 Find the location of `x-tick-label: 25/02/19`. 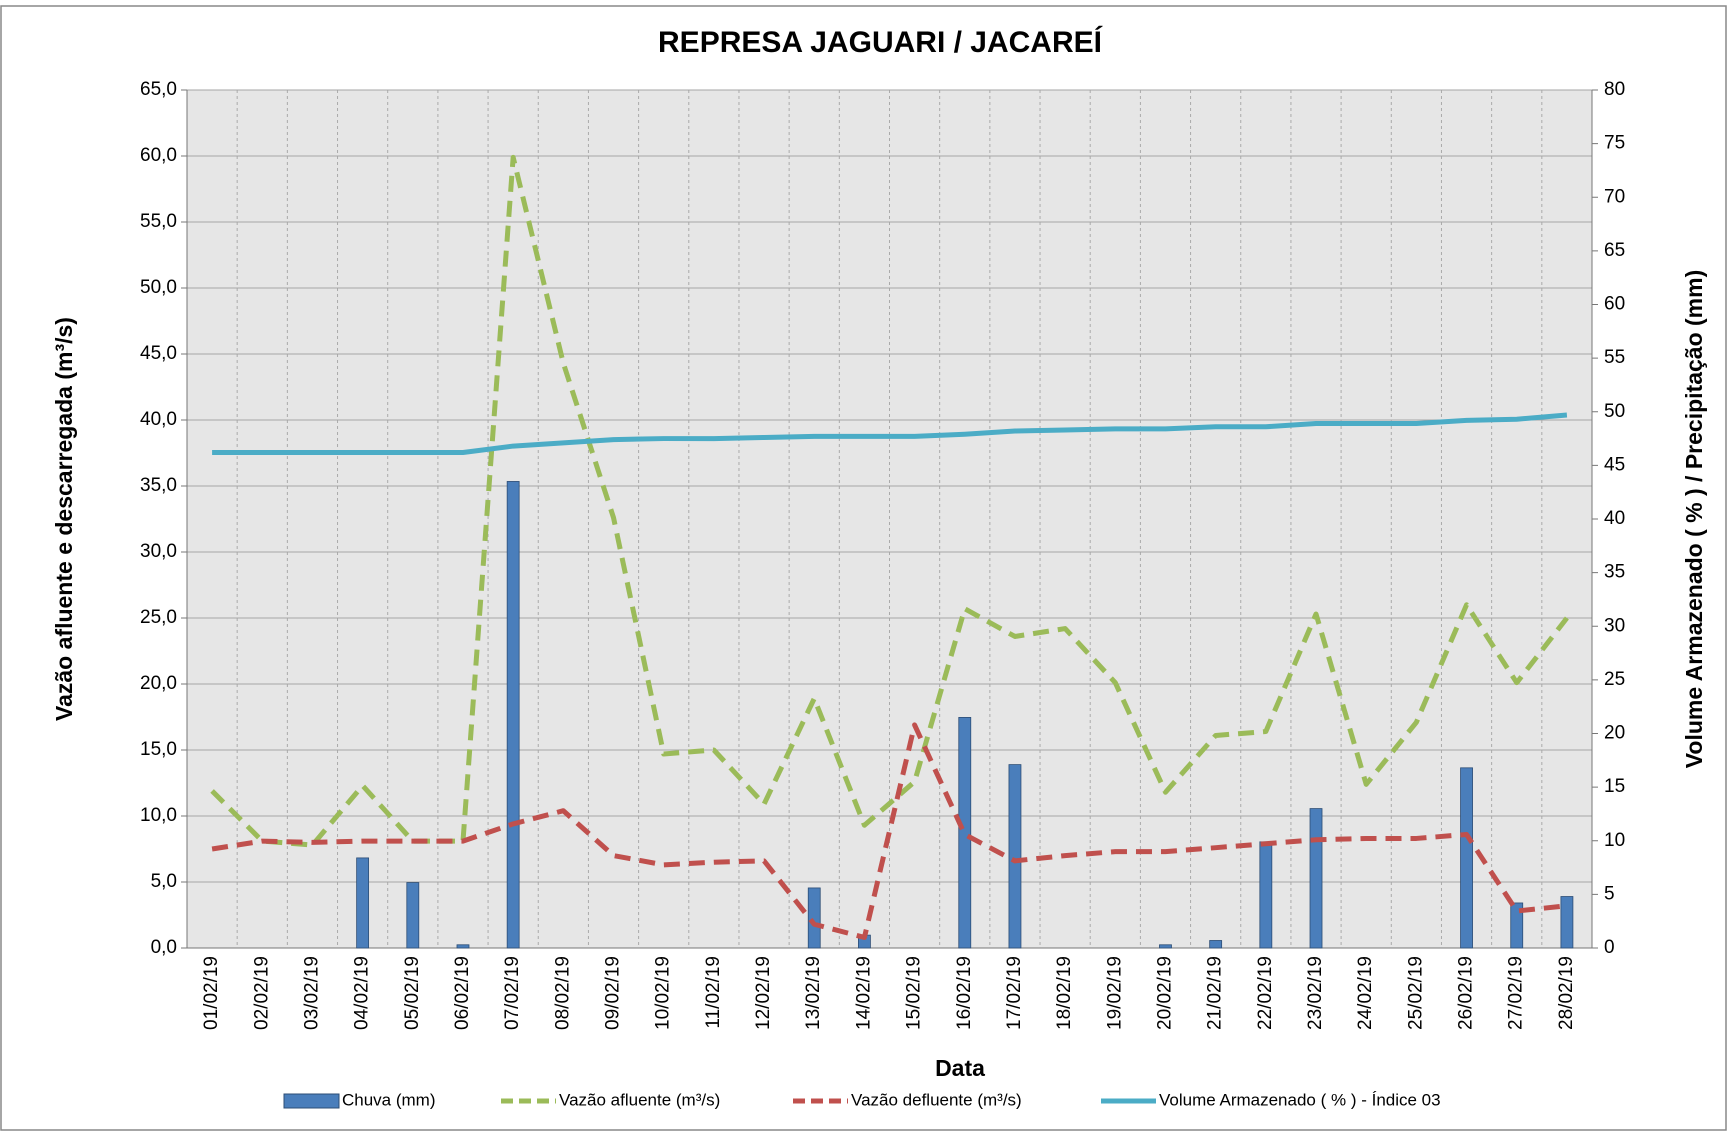

x-tick-label: 25/02/19 is located at coordinates (1415, 993).